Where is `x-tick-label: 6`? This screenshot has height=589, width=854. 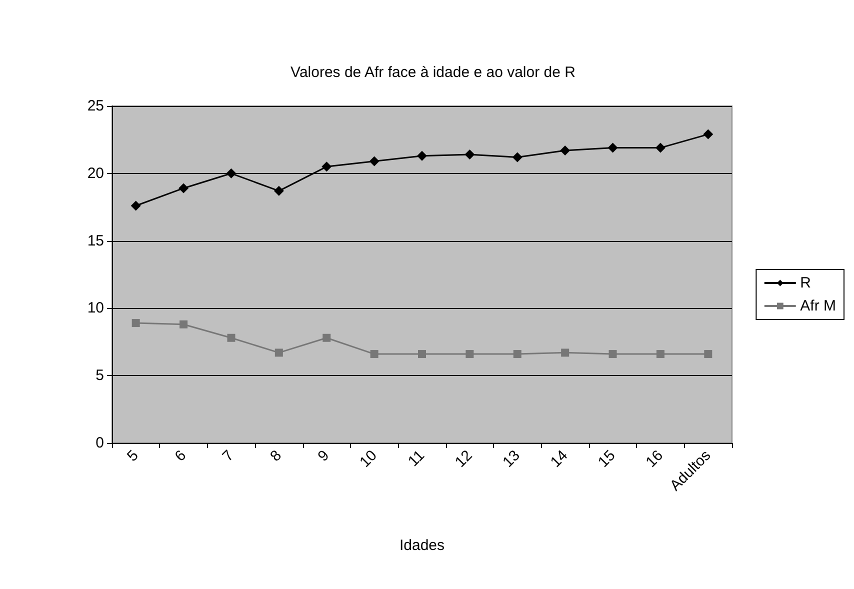 x-tick-label: 6 is located at coordinates (181, 455).